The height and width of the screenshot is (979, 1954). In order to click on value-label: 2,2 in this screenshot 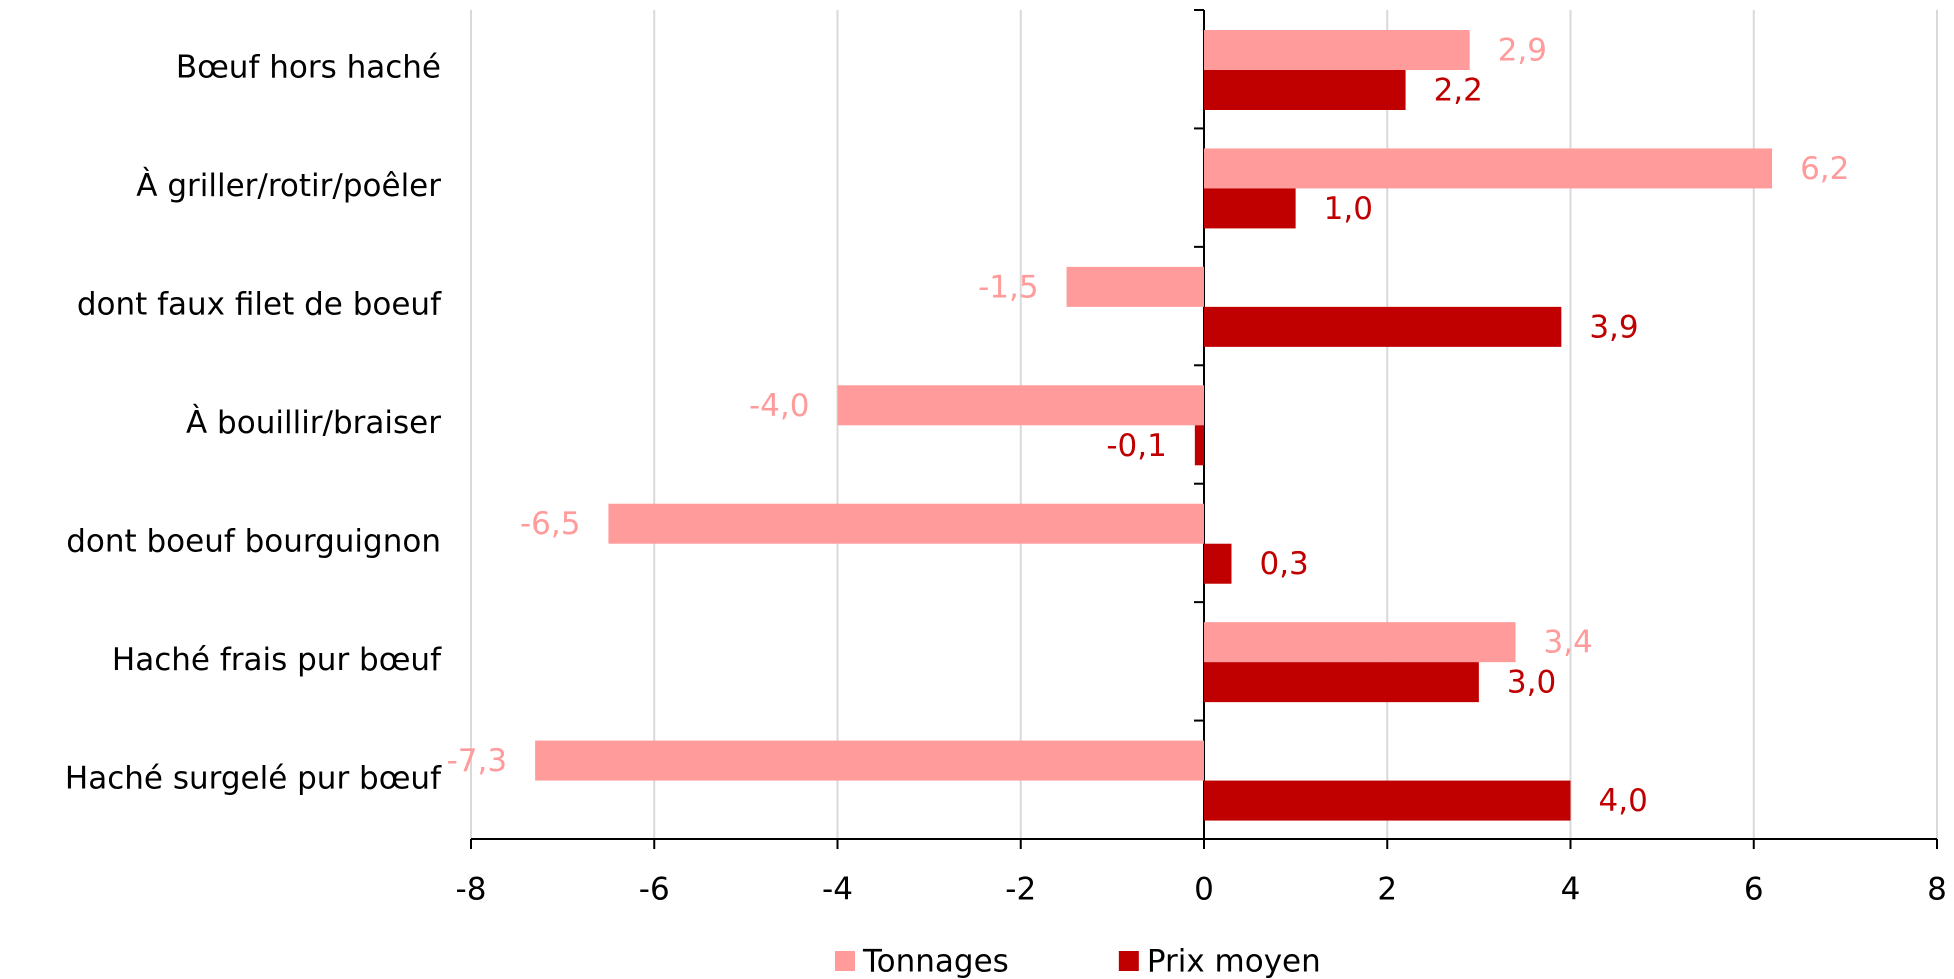, I will do `click(1458, 91)`.